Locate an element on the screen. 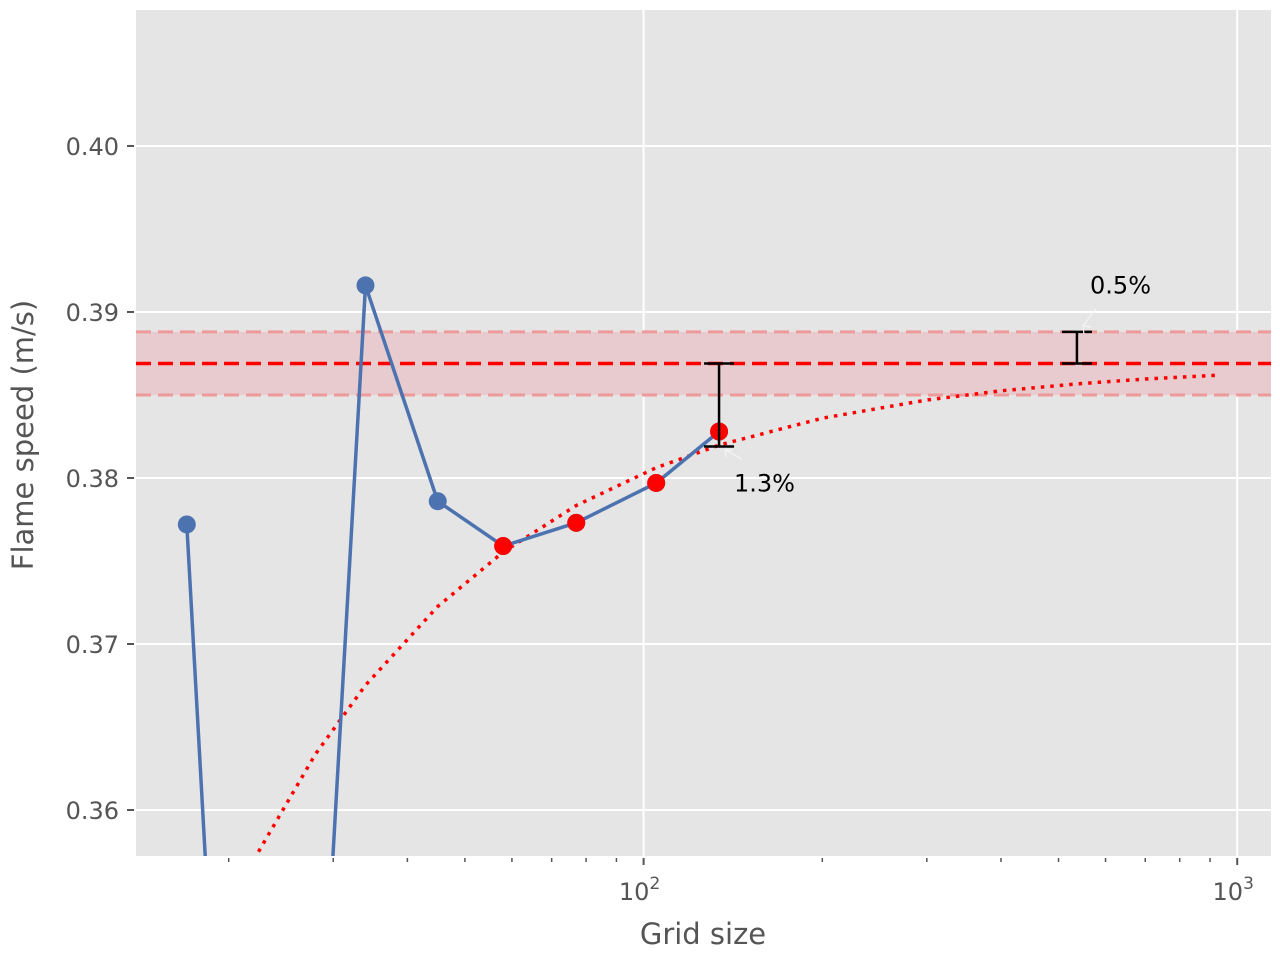  y-tick-label: 0.38 is located at coordinates (92, 479).